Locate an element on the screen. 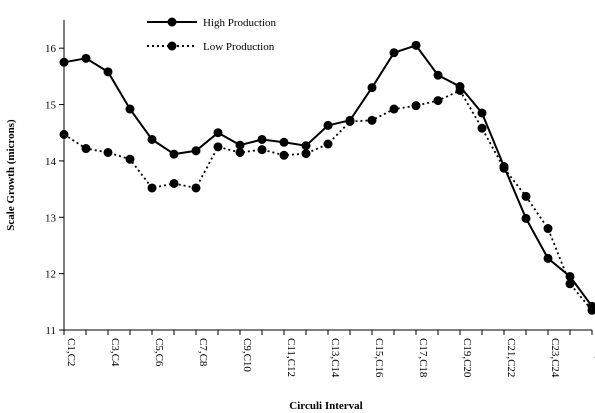 The height and width of the screenshot is (413, 595). x-tick-label: C7,C8 is located at coordinates (203, 352).